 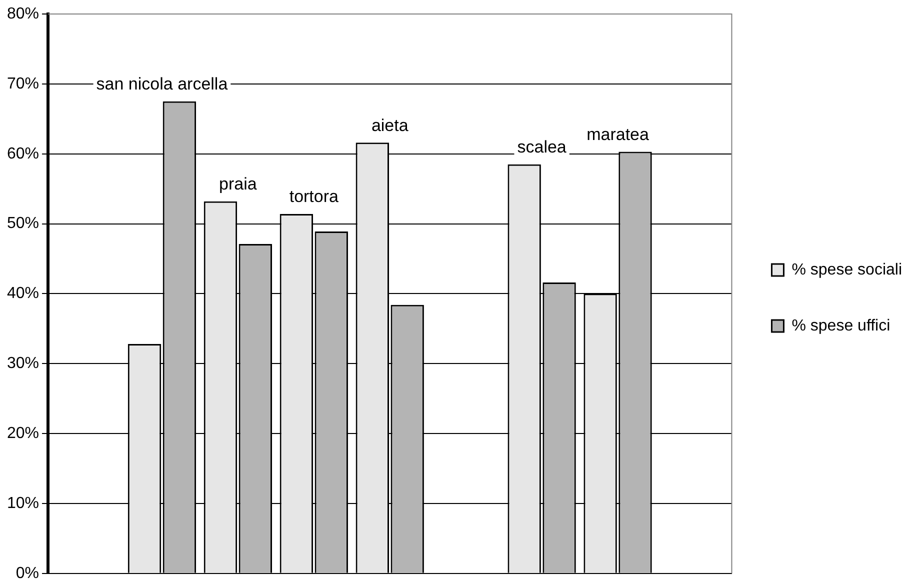 What do you see at coordinates (23, 13) in the screenshot?
I see `y-tick-label: 80%` at bounding box center [23, 13].